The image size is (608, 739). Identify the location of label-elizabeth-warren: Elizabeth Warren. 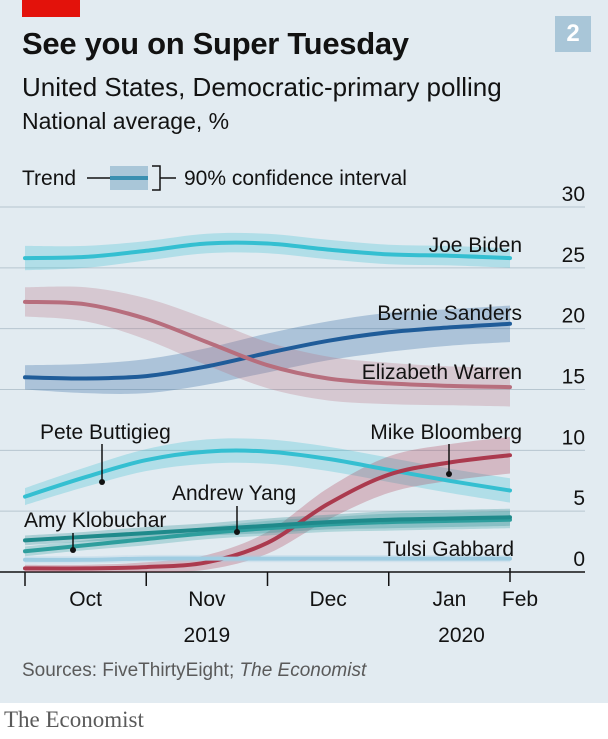
(442, 372).